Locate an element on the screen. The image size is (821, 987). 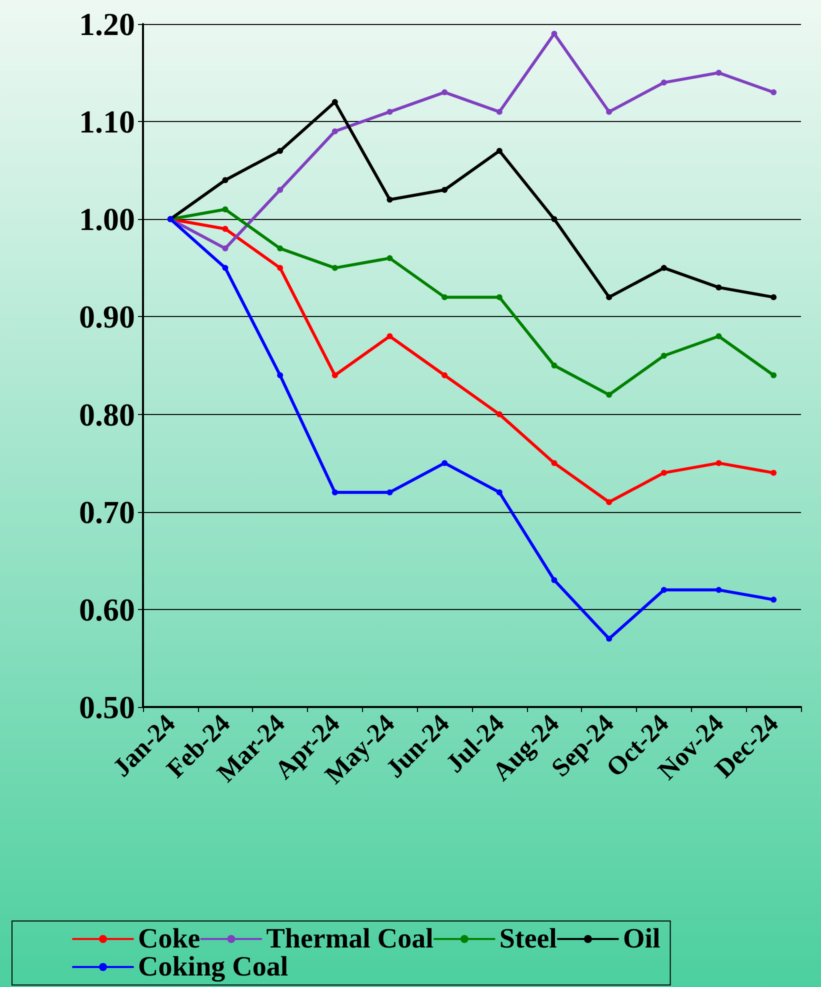
legend-label: Coke is located at coordinates (169, 939).